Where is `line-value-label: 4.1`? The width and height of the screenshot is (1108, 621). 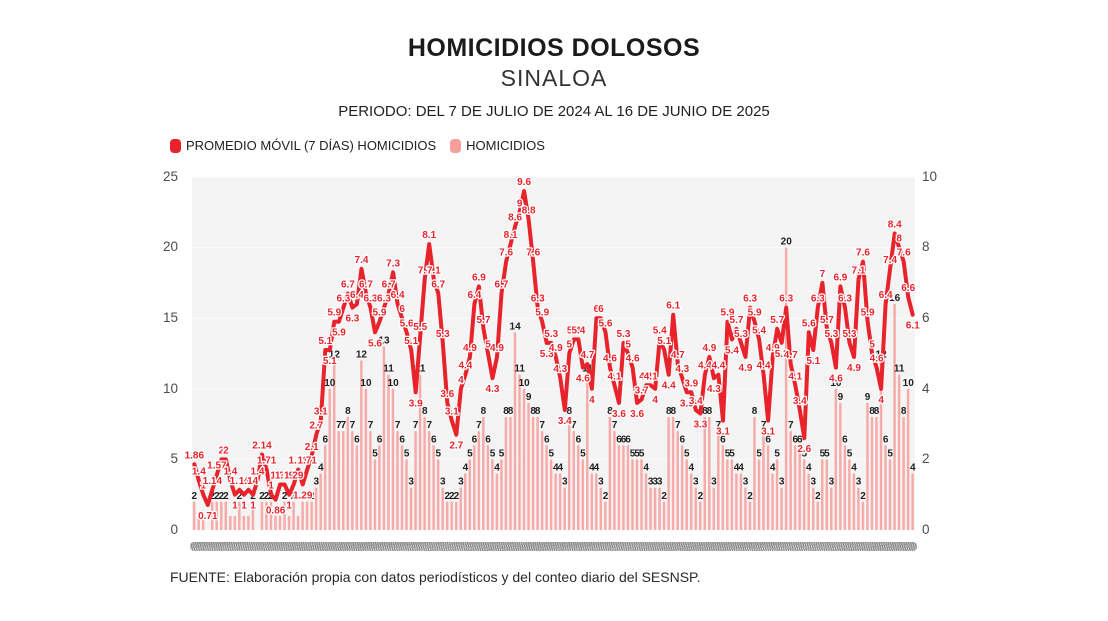 line-value-label: 4.1 is located at coordinates (646, 376).